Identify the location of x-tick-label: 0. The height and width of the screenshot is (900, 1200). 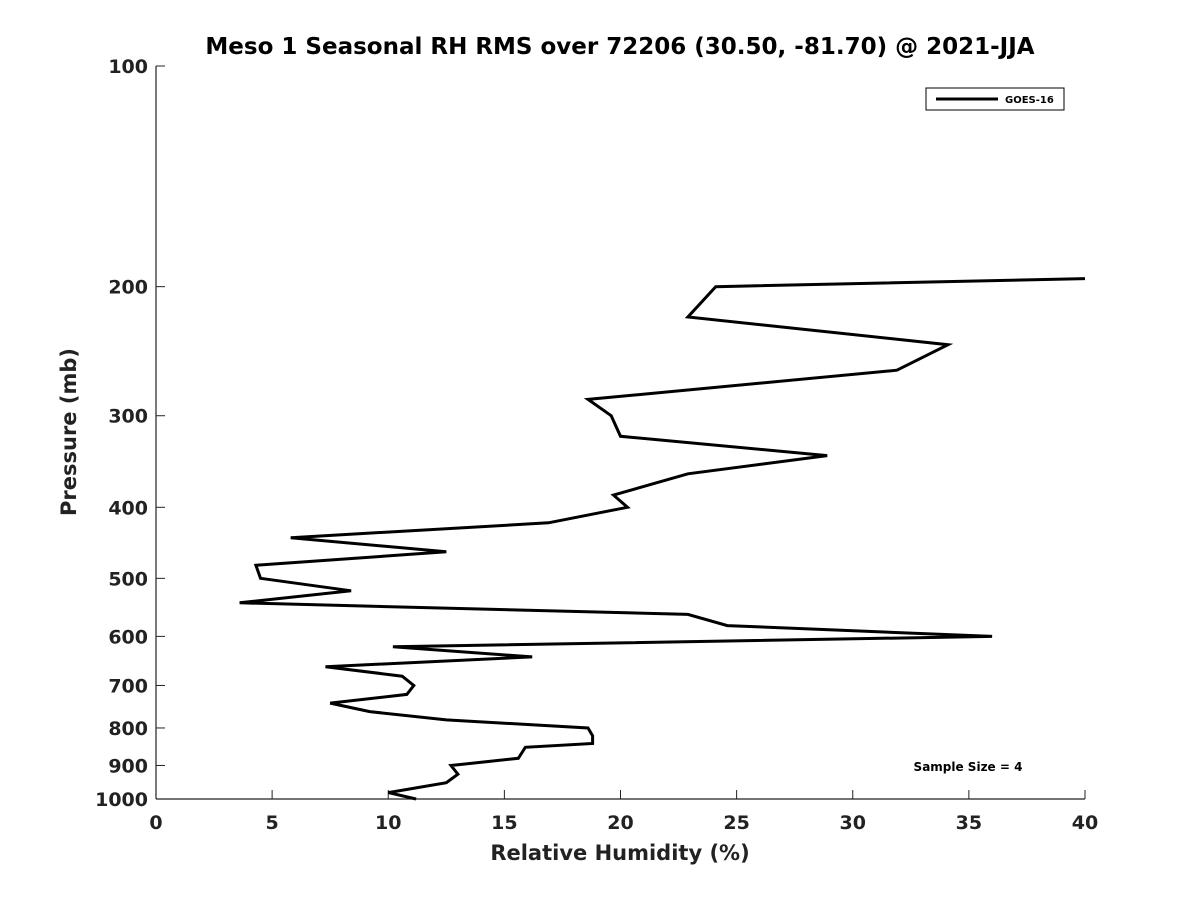
(155, 823).